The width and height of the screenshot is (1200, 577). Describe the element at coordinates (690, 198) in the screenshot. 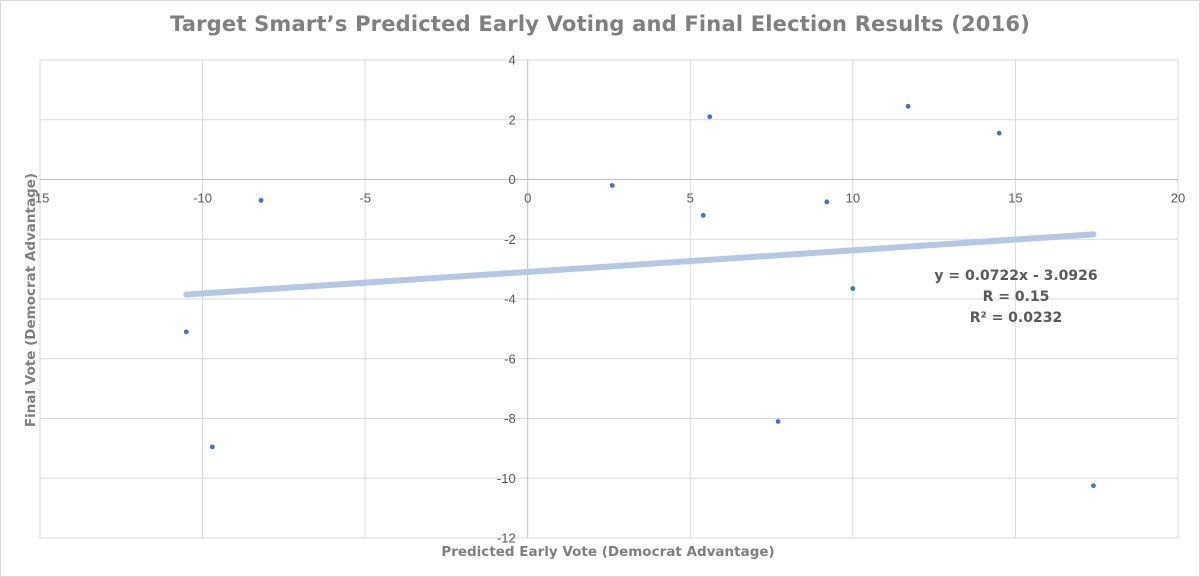

I see `x-tick-label: 5` at that location.